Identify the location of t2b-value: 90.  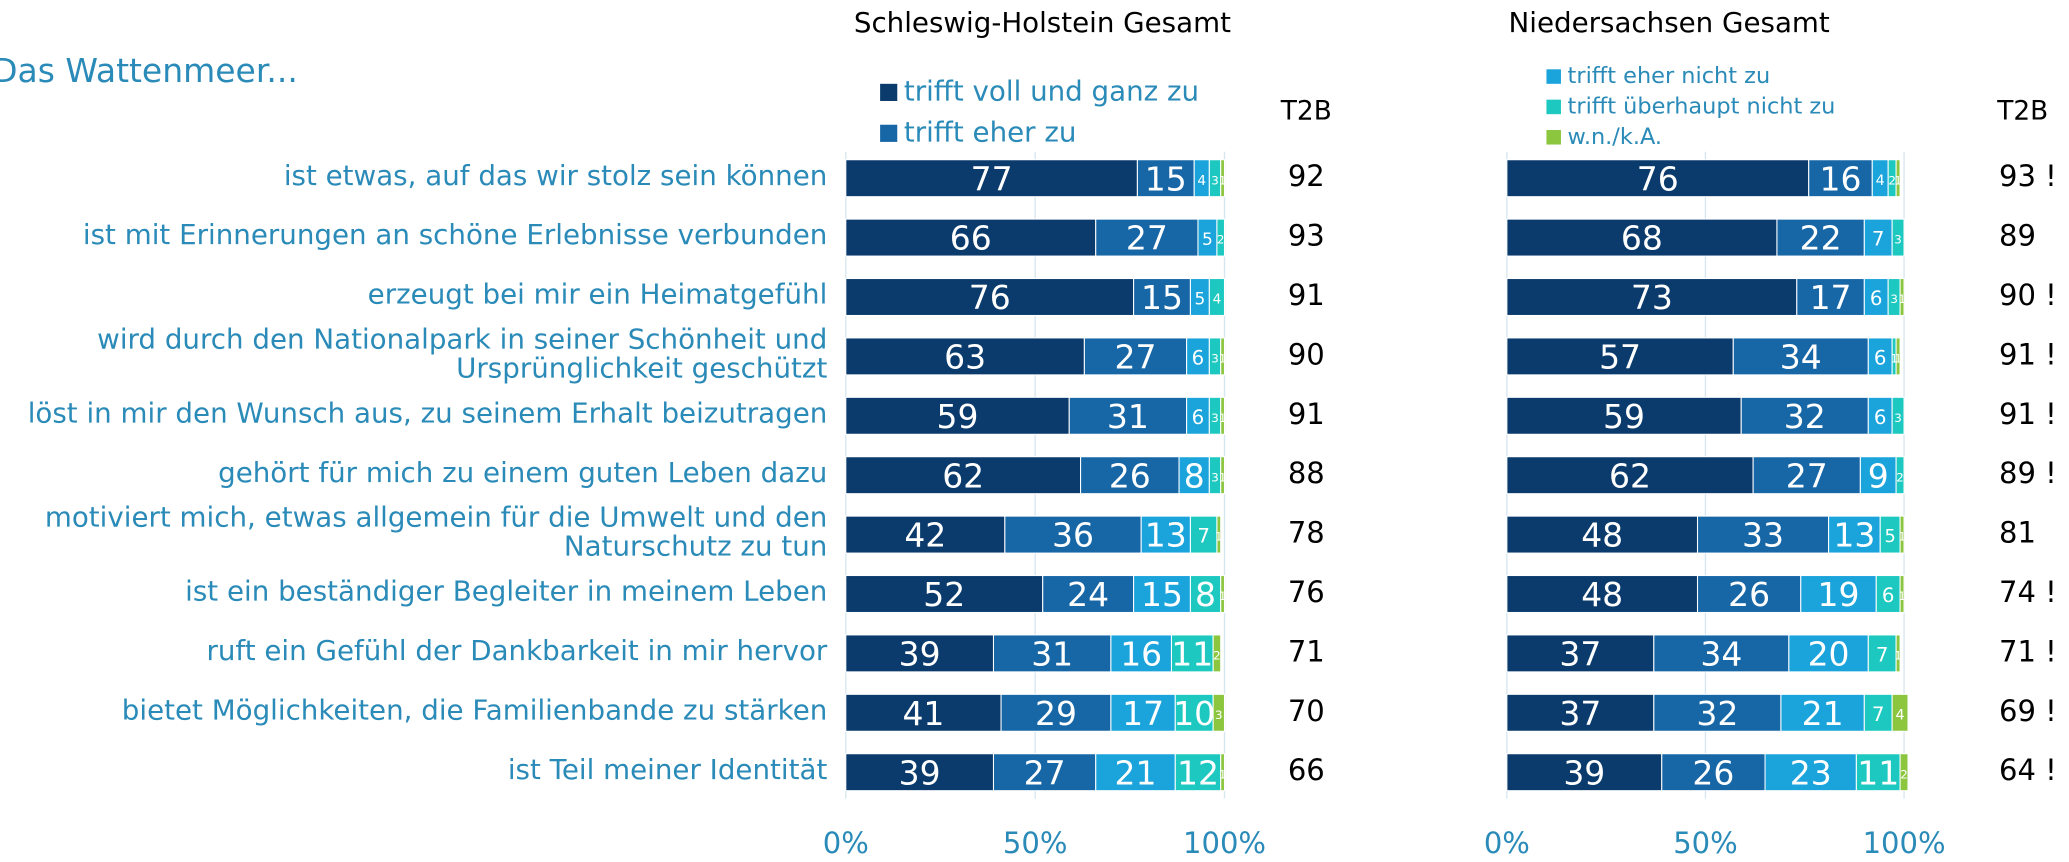
(1306, 354).